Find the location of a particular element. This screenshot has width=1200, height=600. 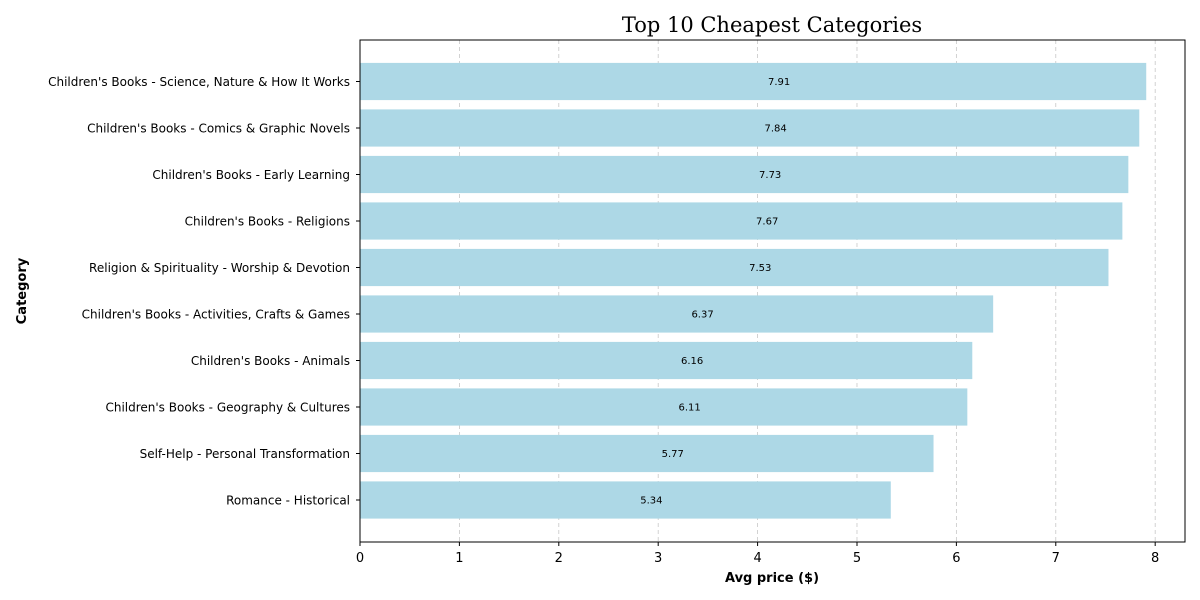

bar-value-label: 7.53 is located at coordinates (760, 268).